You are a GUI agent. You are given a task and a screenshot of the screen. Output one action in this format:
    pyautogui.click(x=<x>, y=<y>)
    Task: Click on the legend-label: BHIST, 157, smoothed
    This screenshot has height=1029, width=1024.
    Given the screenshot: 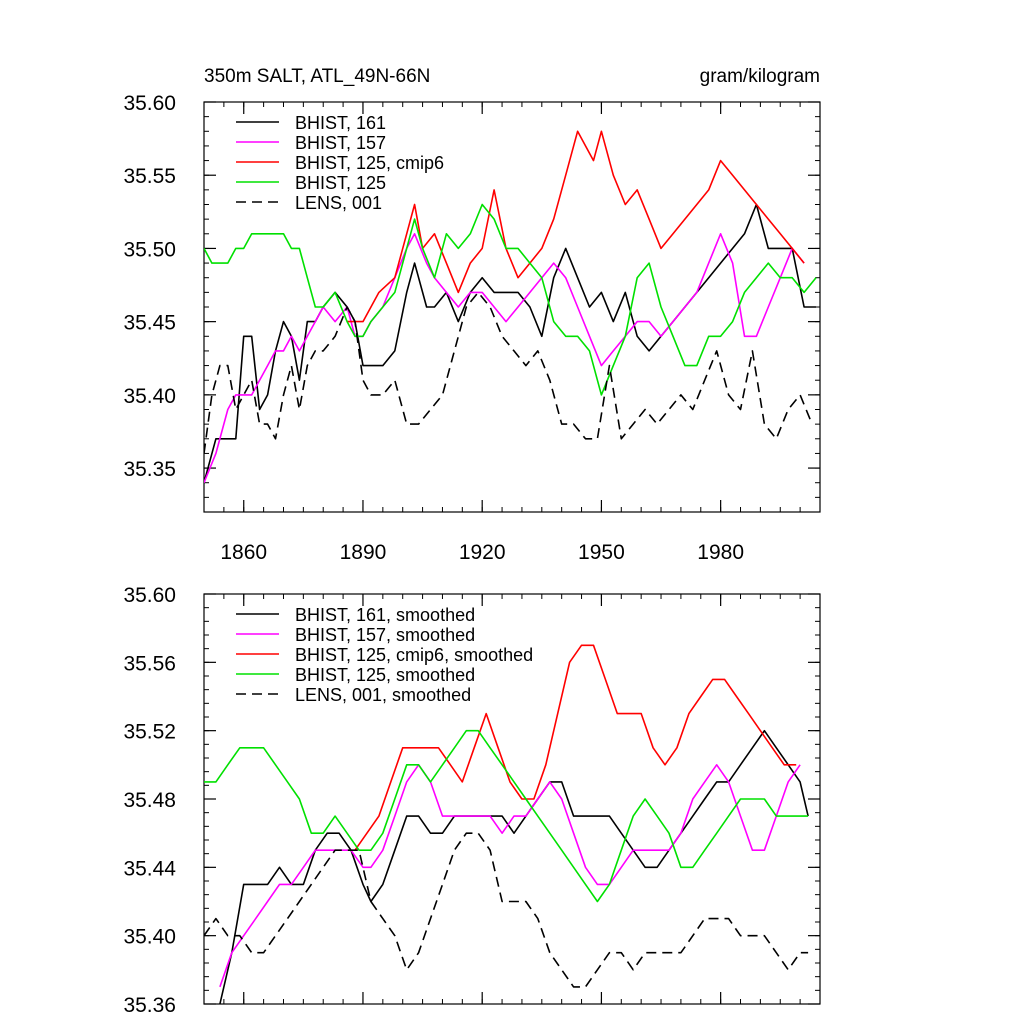 What is the action you would take?
    pyautogui.click(x=385, y=635)
    